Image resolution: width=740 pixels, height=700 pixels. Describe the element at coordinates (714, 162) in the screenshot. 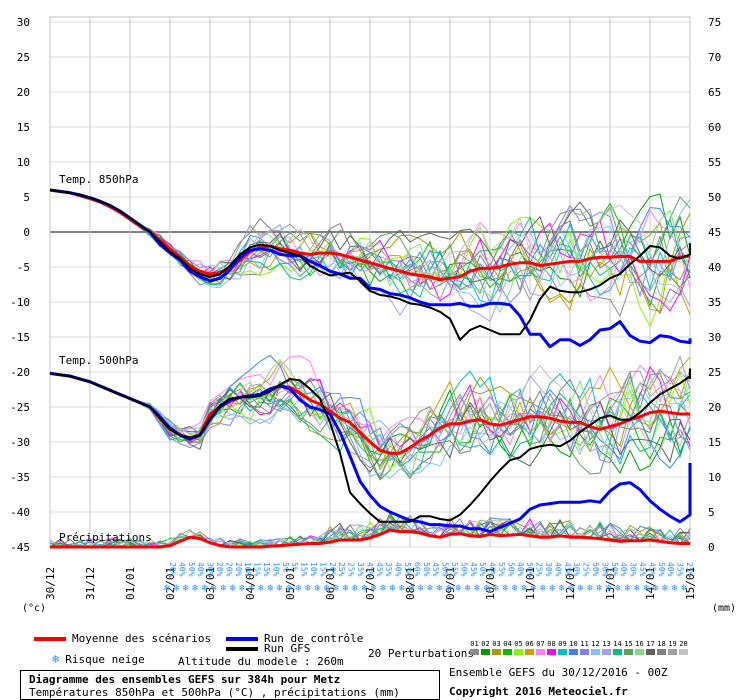

I see `y-right-tick-label: 55` at that location.